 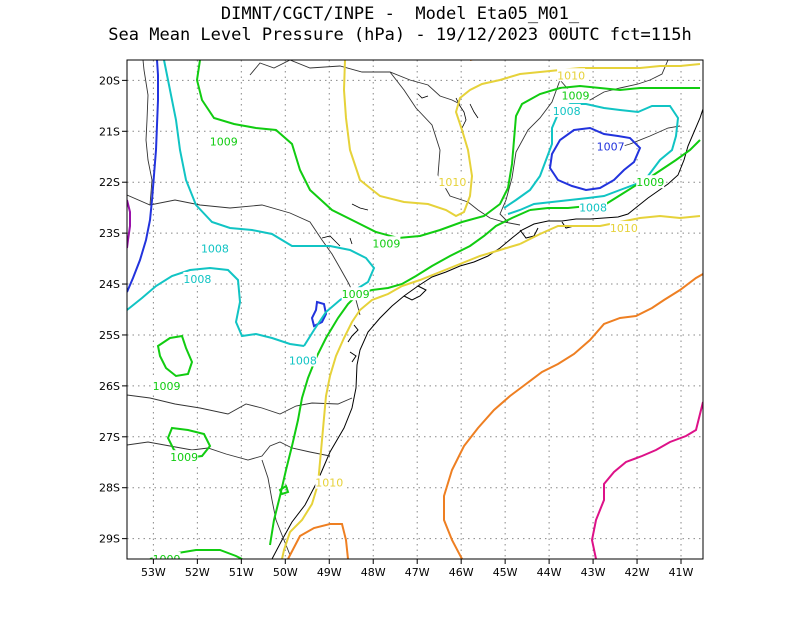 I want to click on lat-tick-label: 25S, so click(x=109, y=335).